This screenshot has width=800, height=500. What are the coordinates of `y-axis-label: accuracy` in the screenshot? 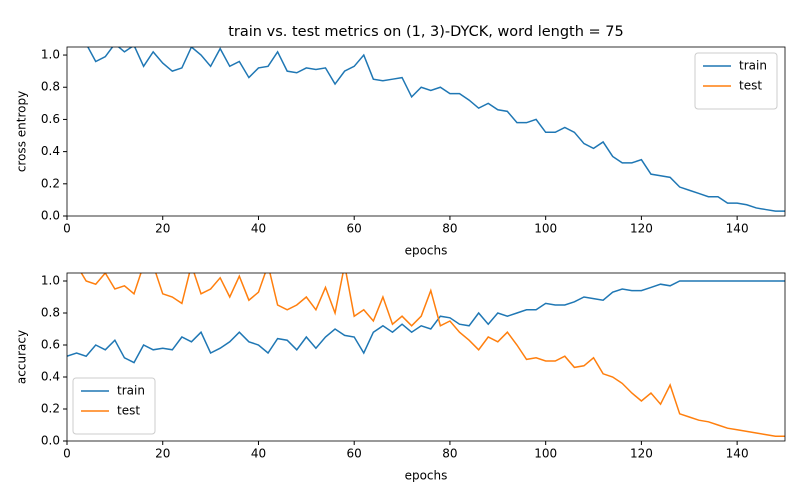 It's located at (22, 357).